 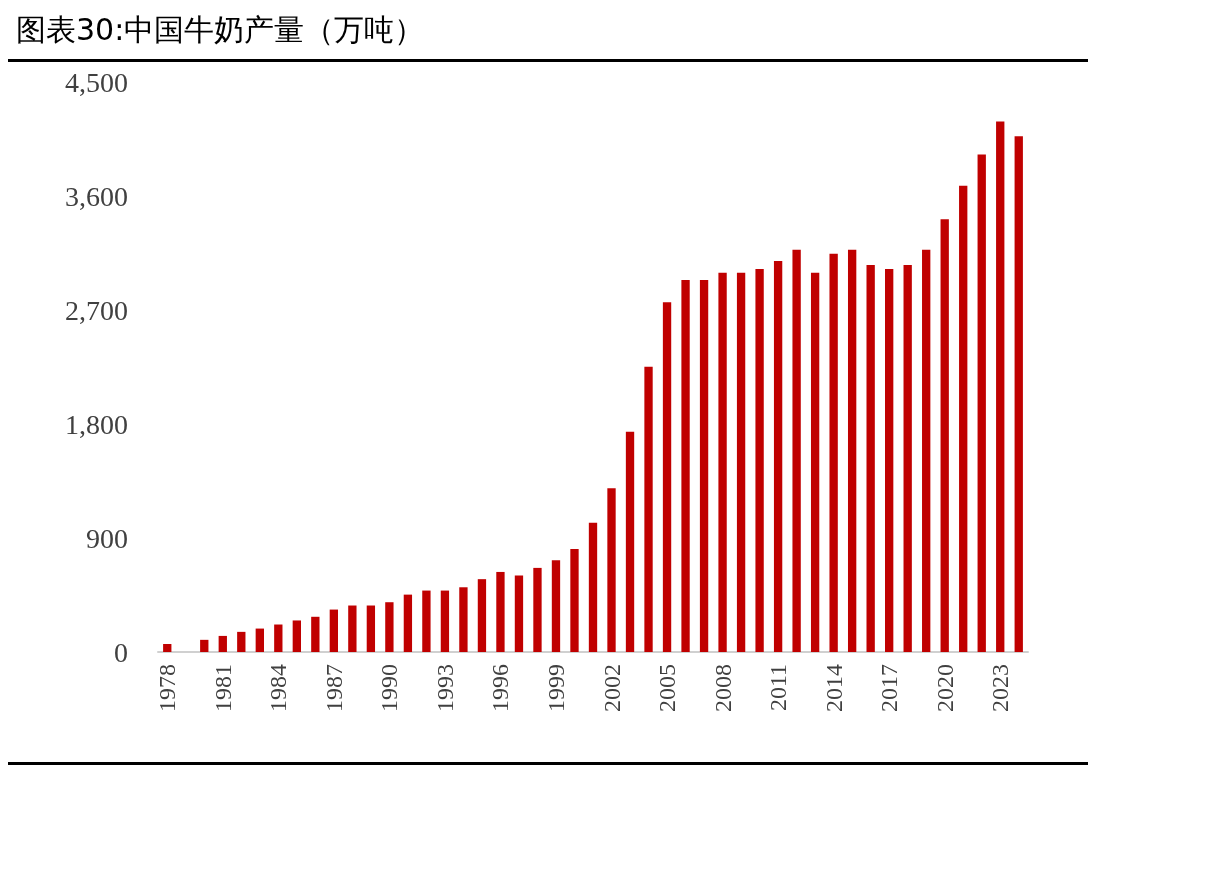 I want to click on x-tick-label: 1981, so click(x=222, y=688).